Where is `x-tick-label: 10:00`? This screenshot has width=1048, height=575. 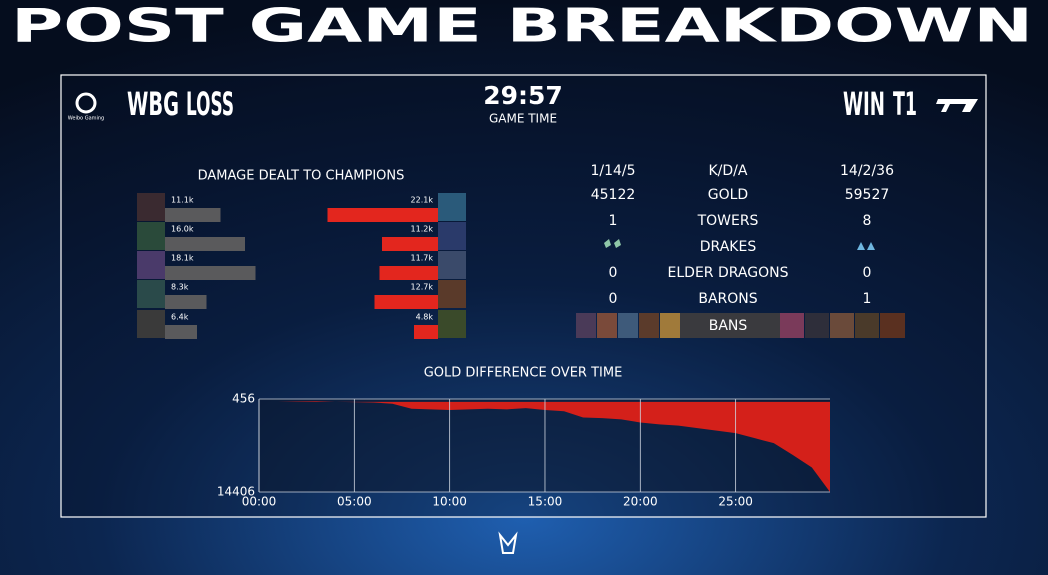 x-tick-label: 10:00 is located at coordinates (449, 502).